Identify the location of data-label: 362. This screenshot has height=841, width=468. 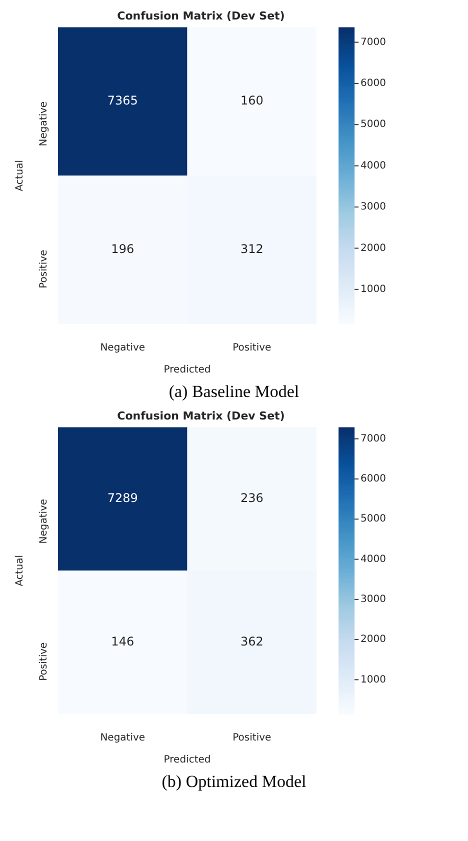
(252, 641).